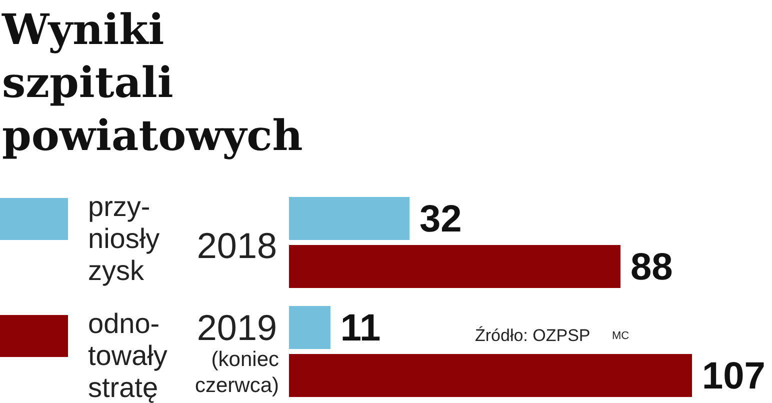 Image resolution: width=772 pixels, height=403 pixels. I want to click on legend-label: odno- towały stratę, so click(128, 355).